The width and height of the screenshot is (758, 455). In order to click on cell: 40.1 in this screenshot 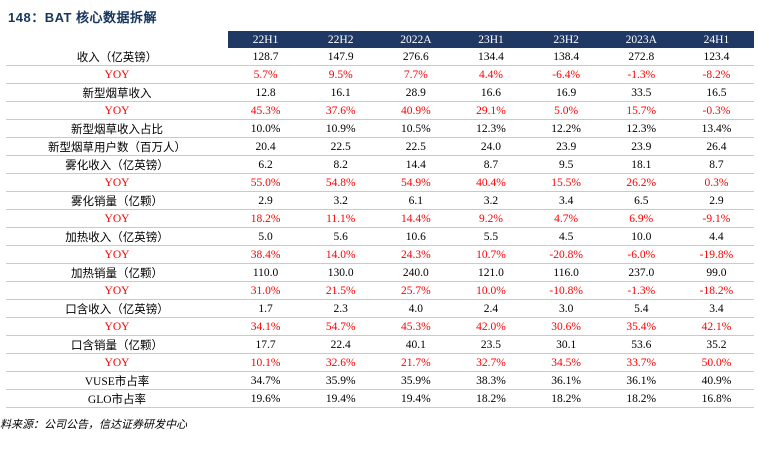, I will do `click(415, 344)`.